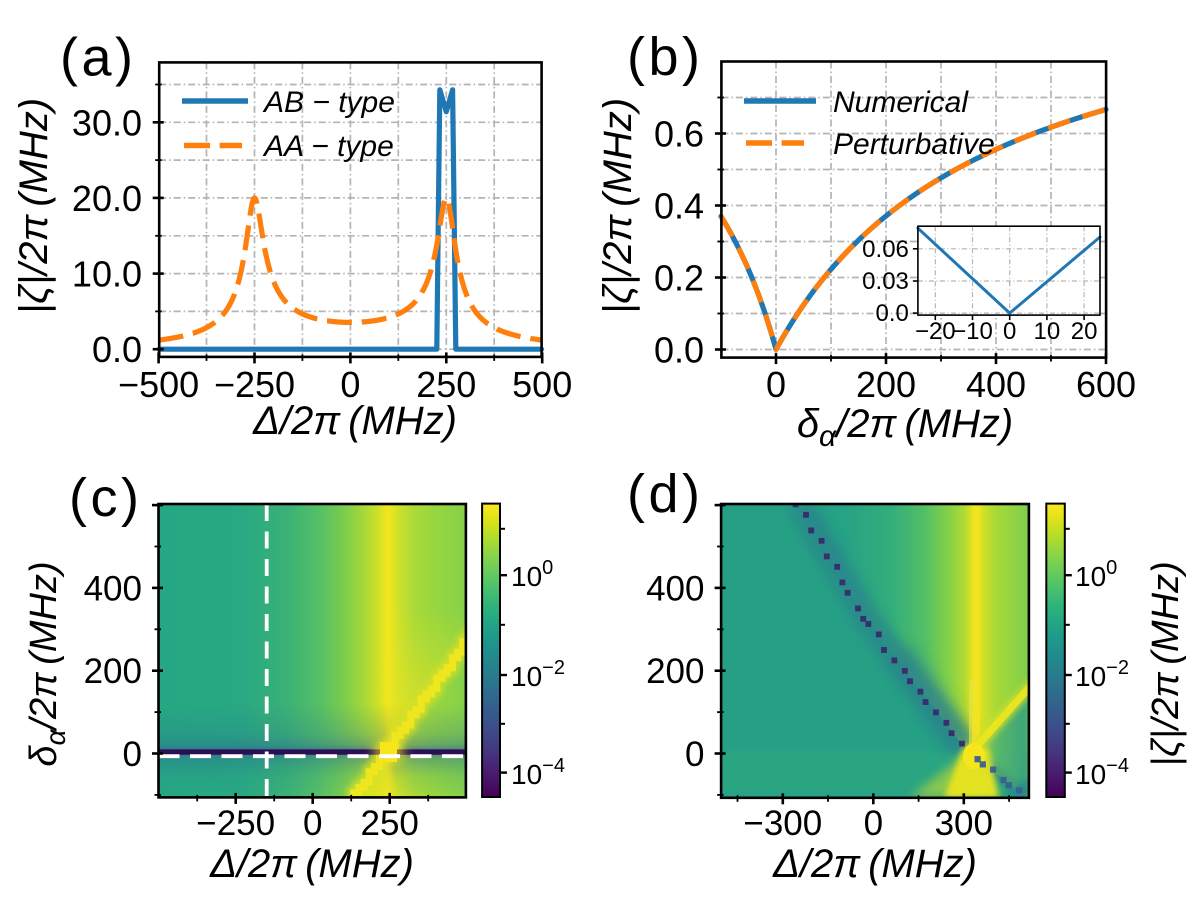 The image size is (1199, 923). Describe the element at coordinates (679, 206) in the screenshot. I see `svg-text: 0.4` at that location.